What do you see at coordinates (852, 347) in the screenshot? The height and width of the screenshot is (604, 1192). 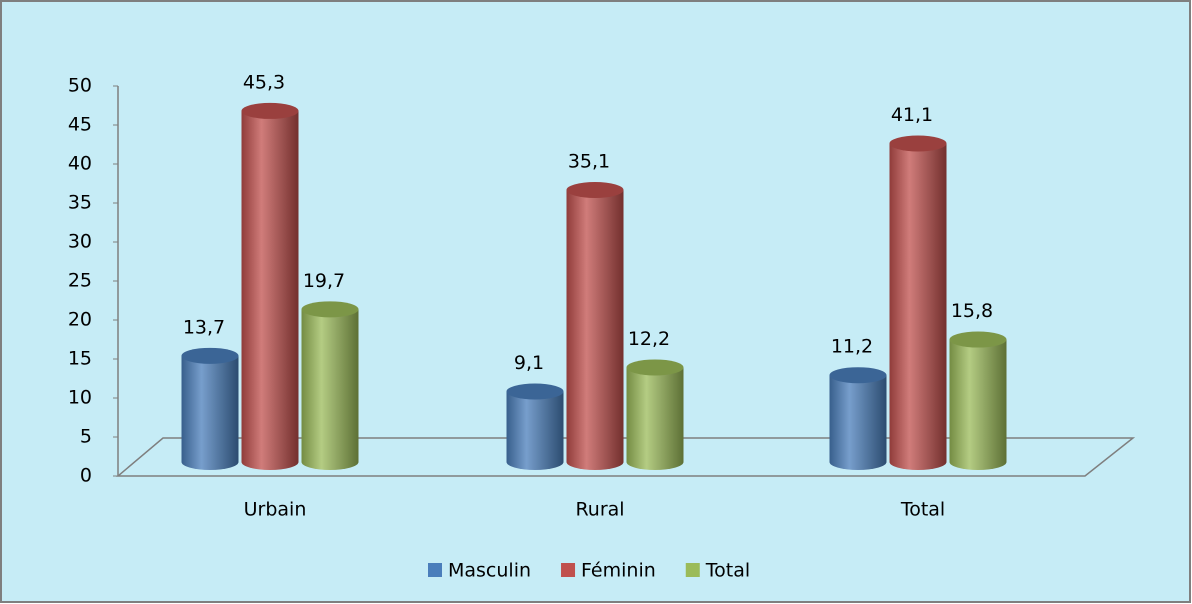 I see `data-label: 11,2` at bounding box center [852, 347].